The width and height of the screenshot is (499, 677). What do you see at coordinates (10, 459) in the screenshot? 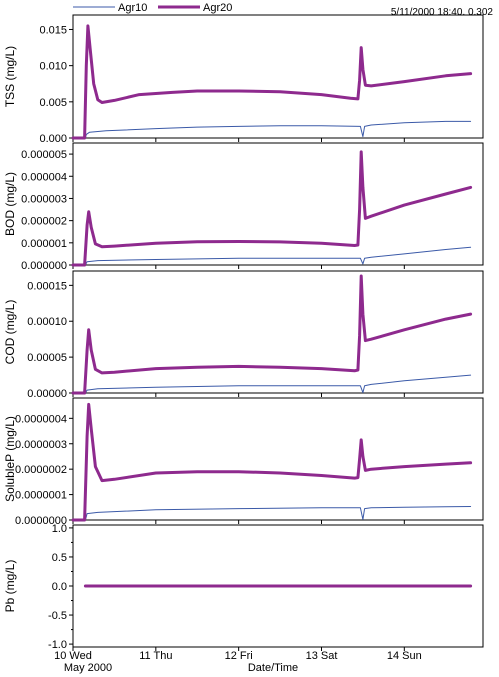
I see `y-axis-label-solublep: SolubleP (mg/L)` at bounding box center [10, 459].